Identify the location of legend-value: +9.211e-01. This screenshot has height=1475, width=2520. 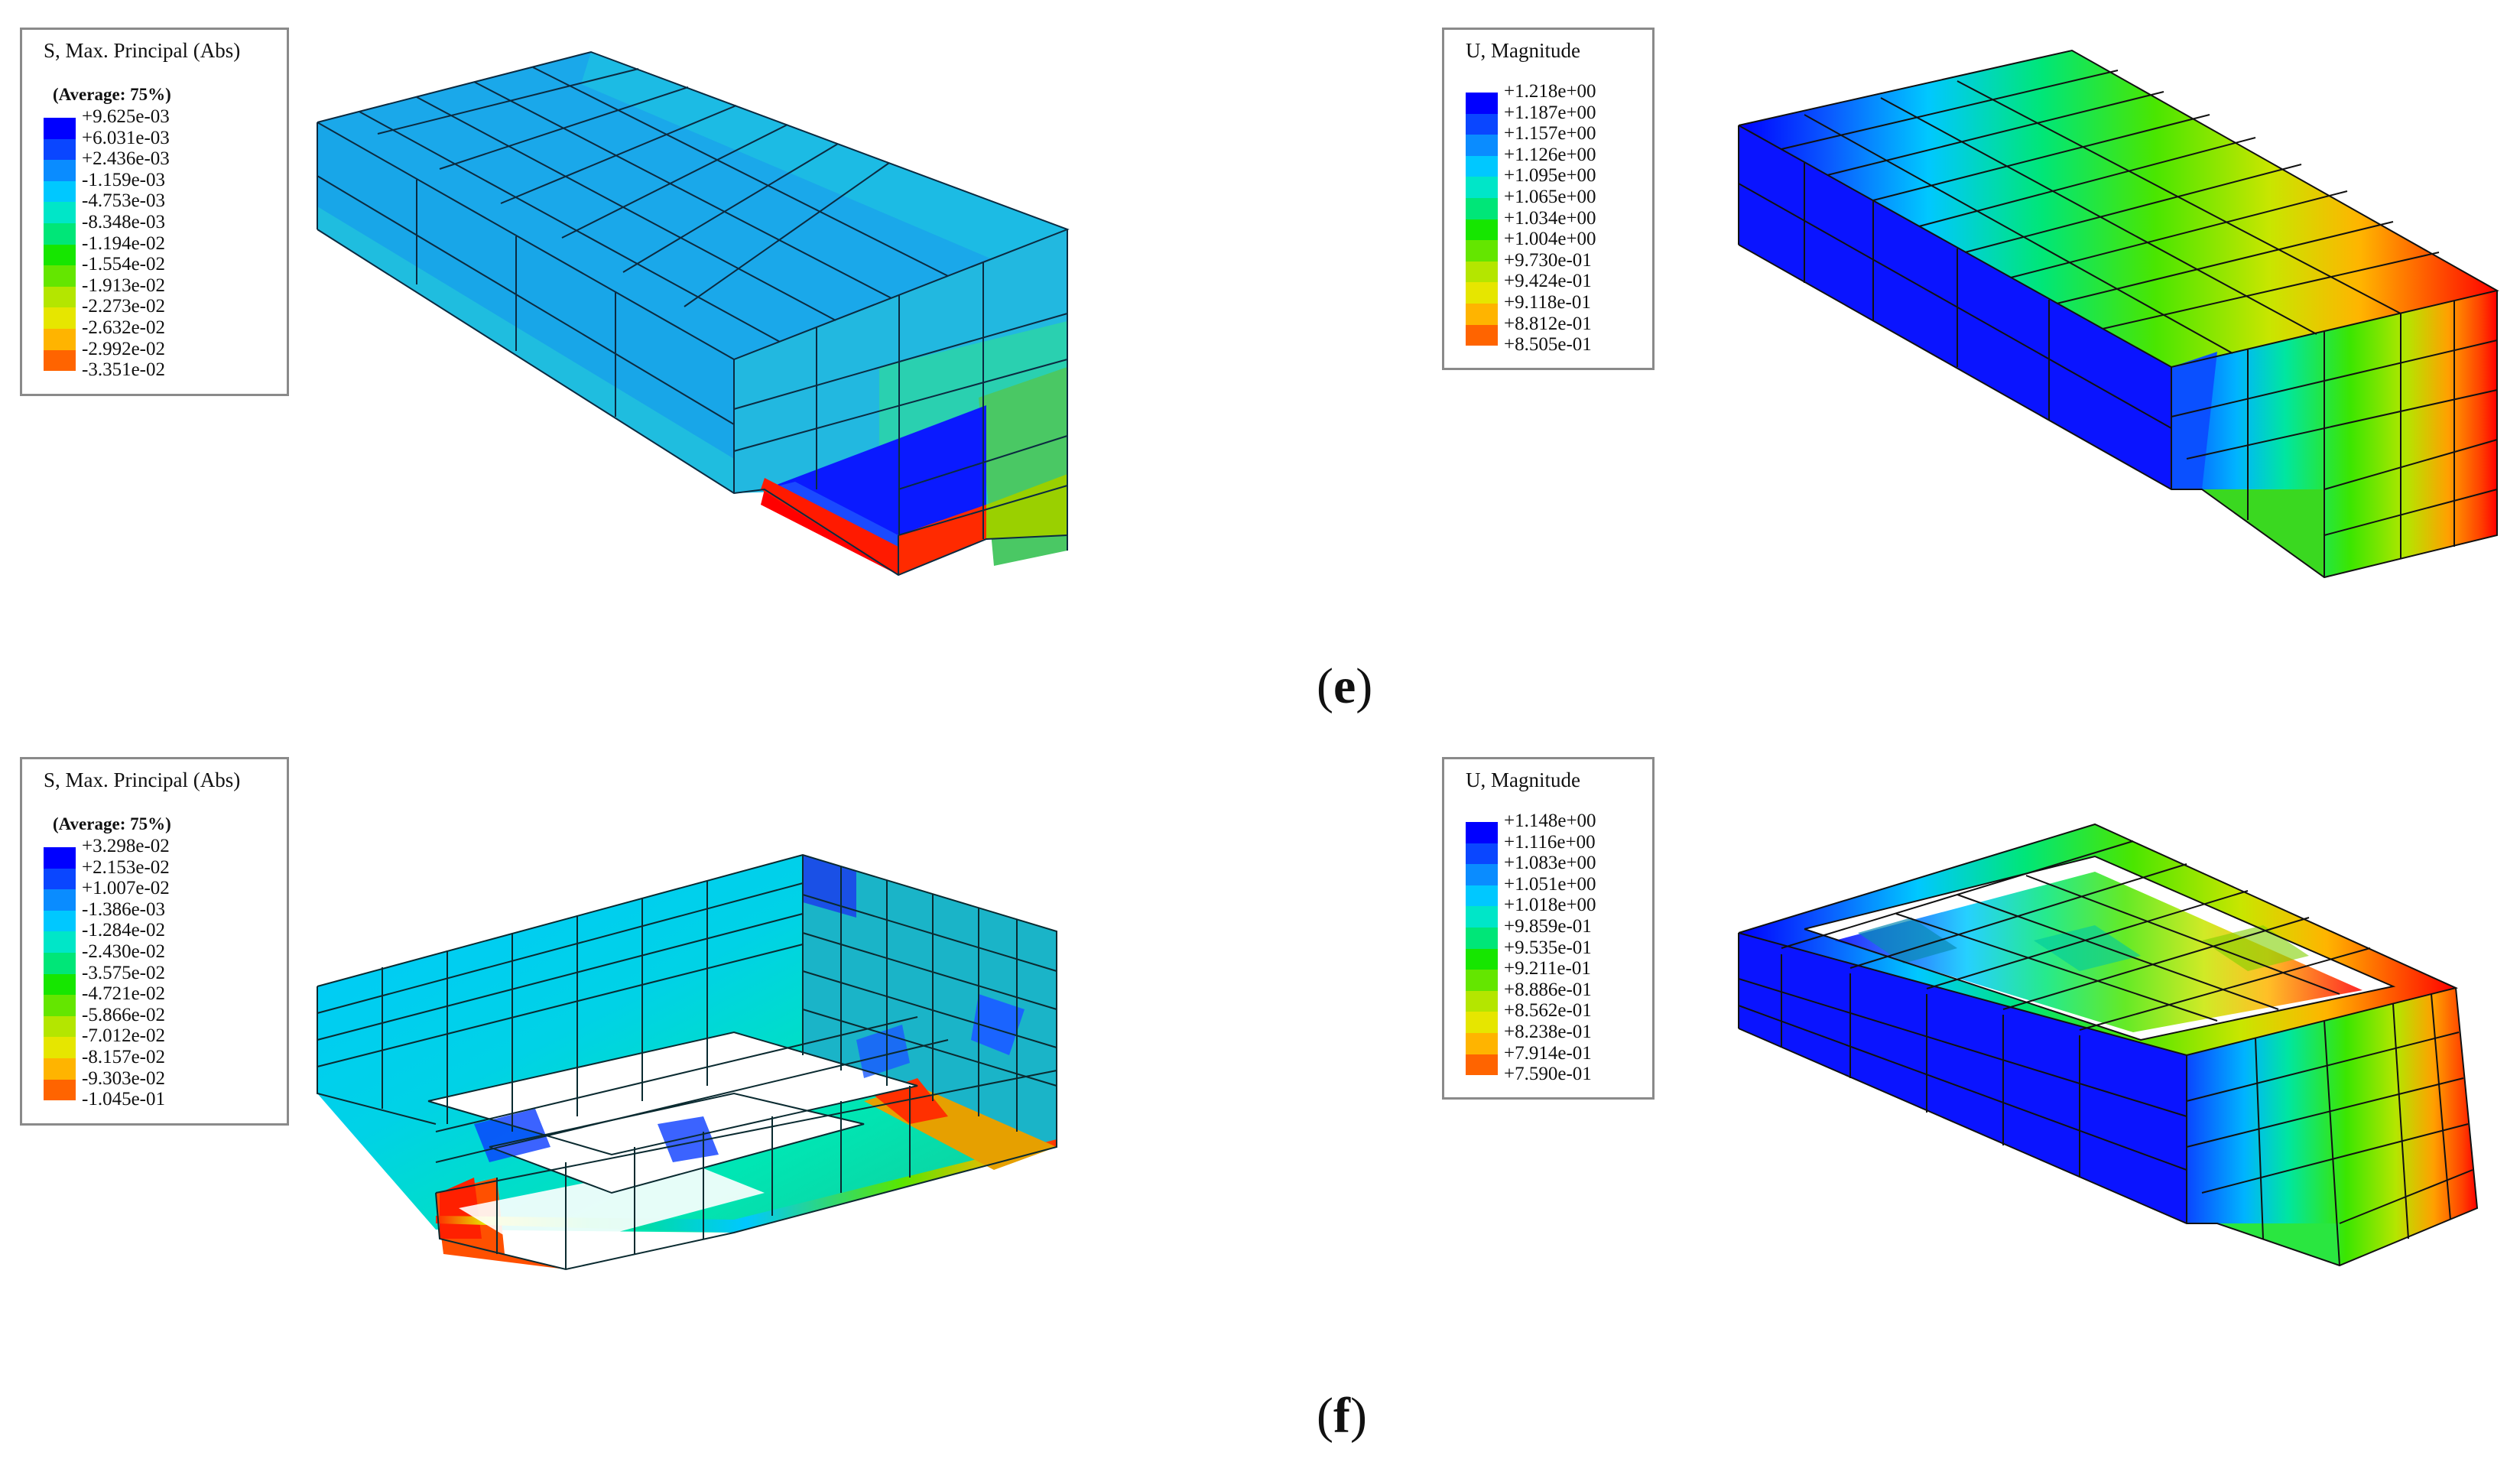
(1547, 969).